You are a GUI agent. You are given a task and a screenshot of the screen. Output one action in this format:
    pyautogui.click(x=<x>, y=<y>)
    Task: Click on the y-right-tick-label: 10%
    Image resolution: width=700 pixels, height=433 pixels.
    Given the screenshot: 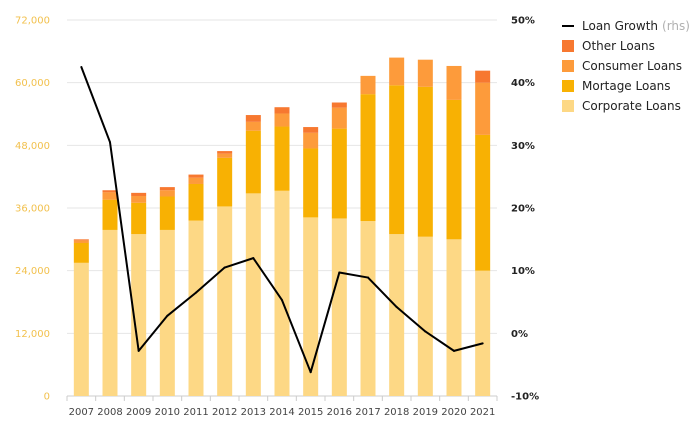 What is the action you would take?
    pyautogui.click(x=523, y=271)
    